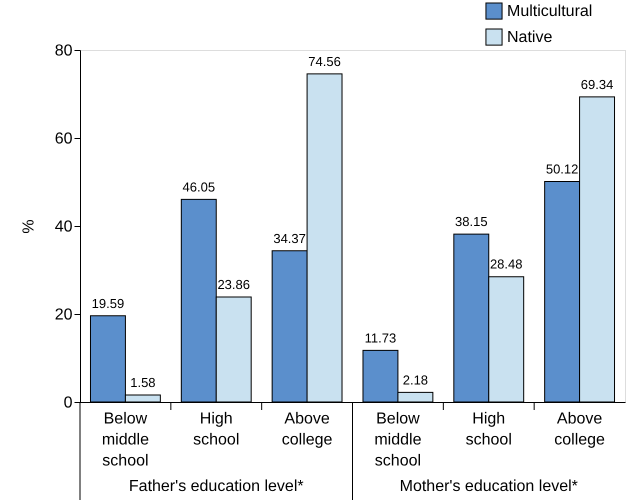 The image size is (629, 504). Describe the element at coordinates (199, 186) in the screenshot. I see `data-label: 46.05` at that location.